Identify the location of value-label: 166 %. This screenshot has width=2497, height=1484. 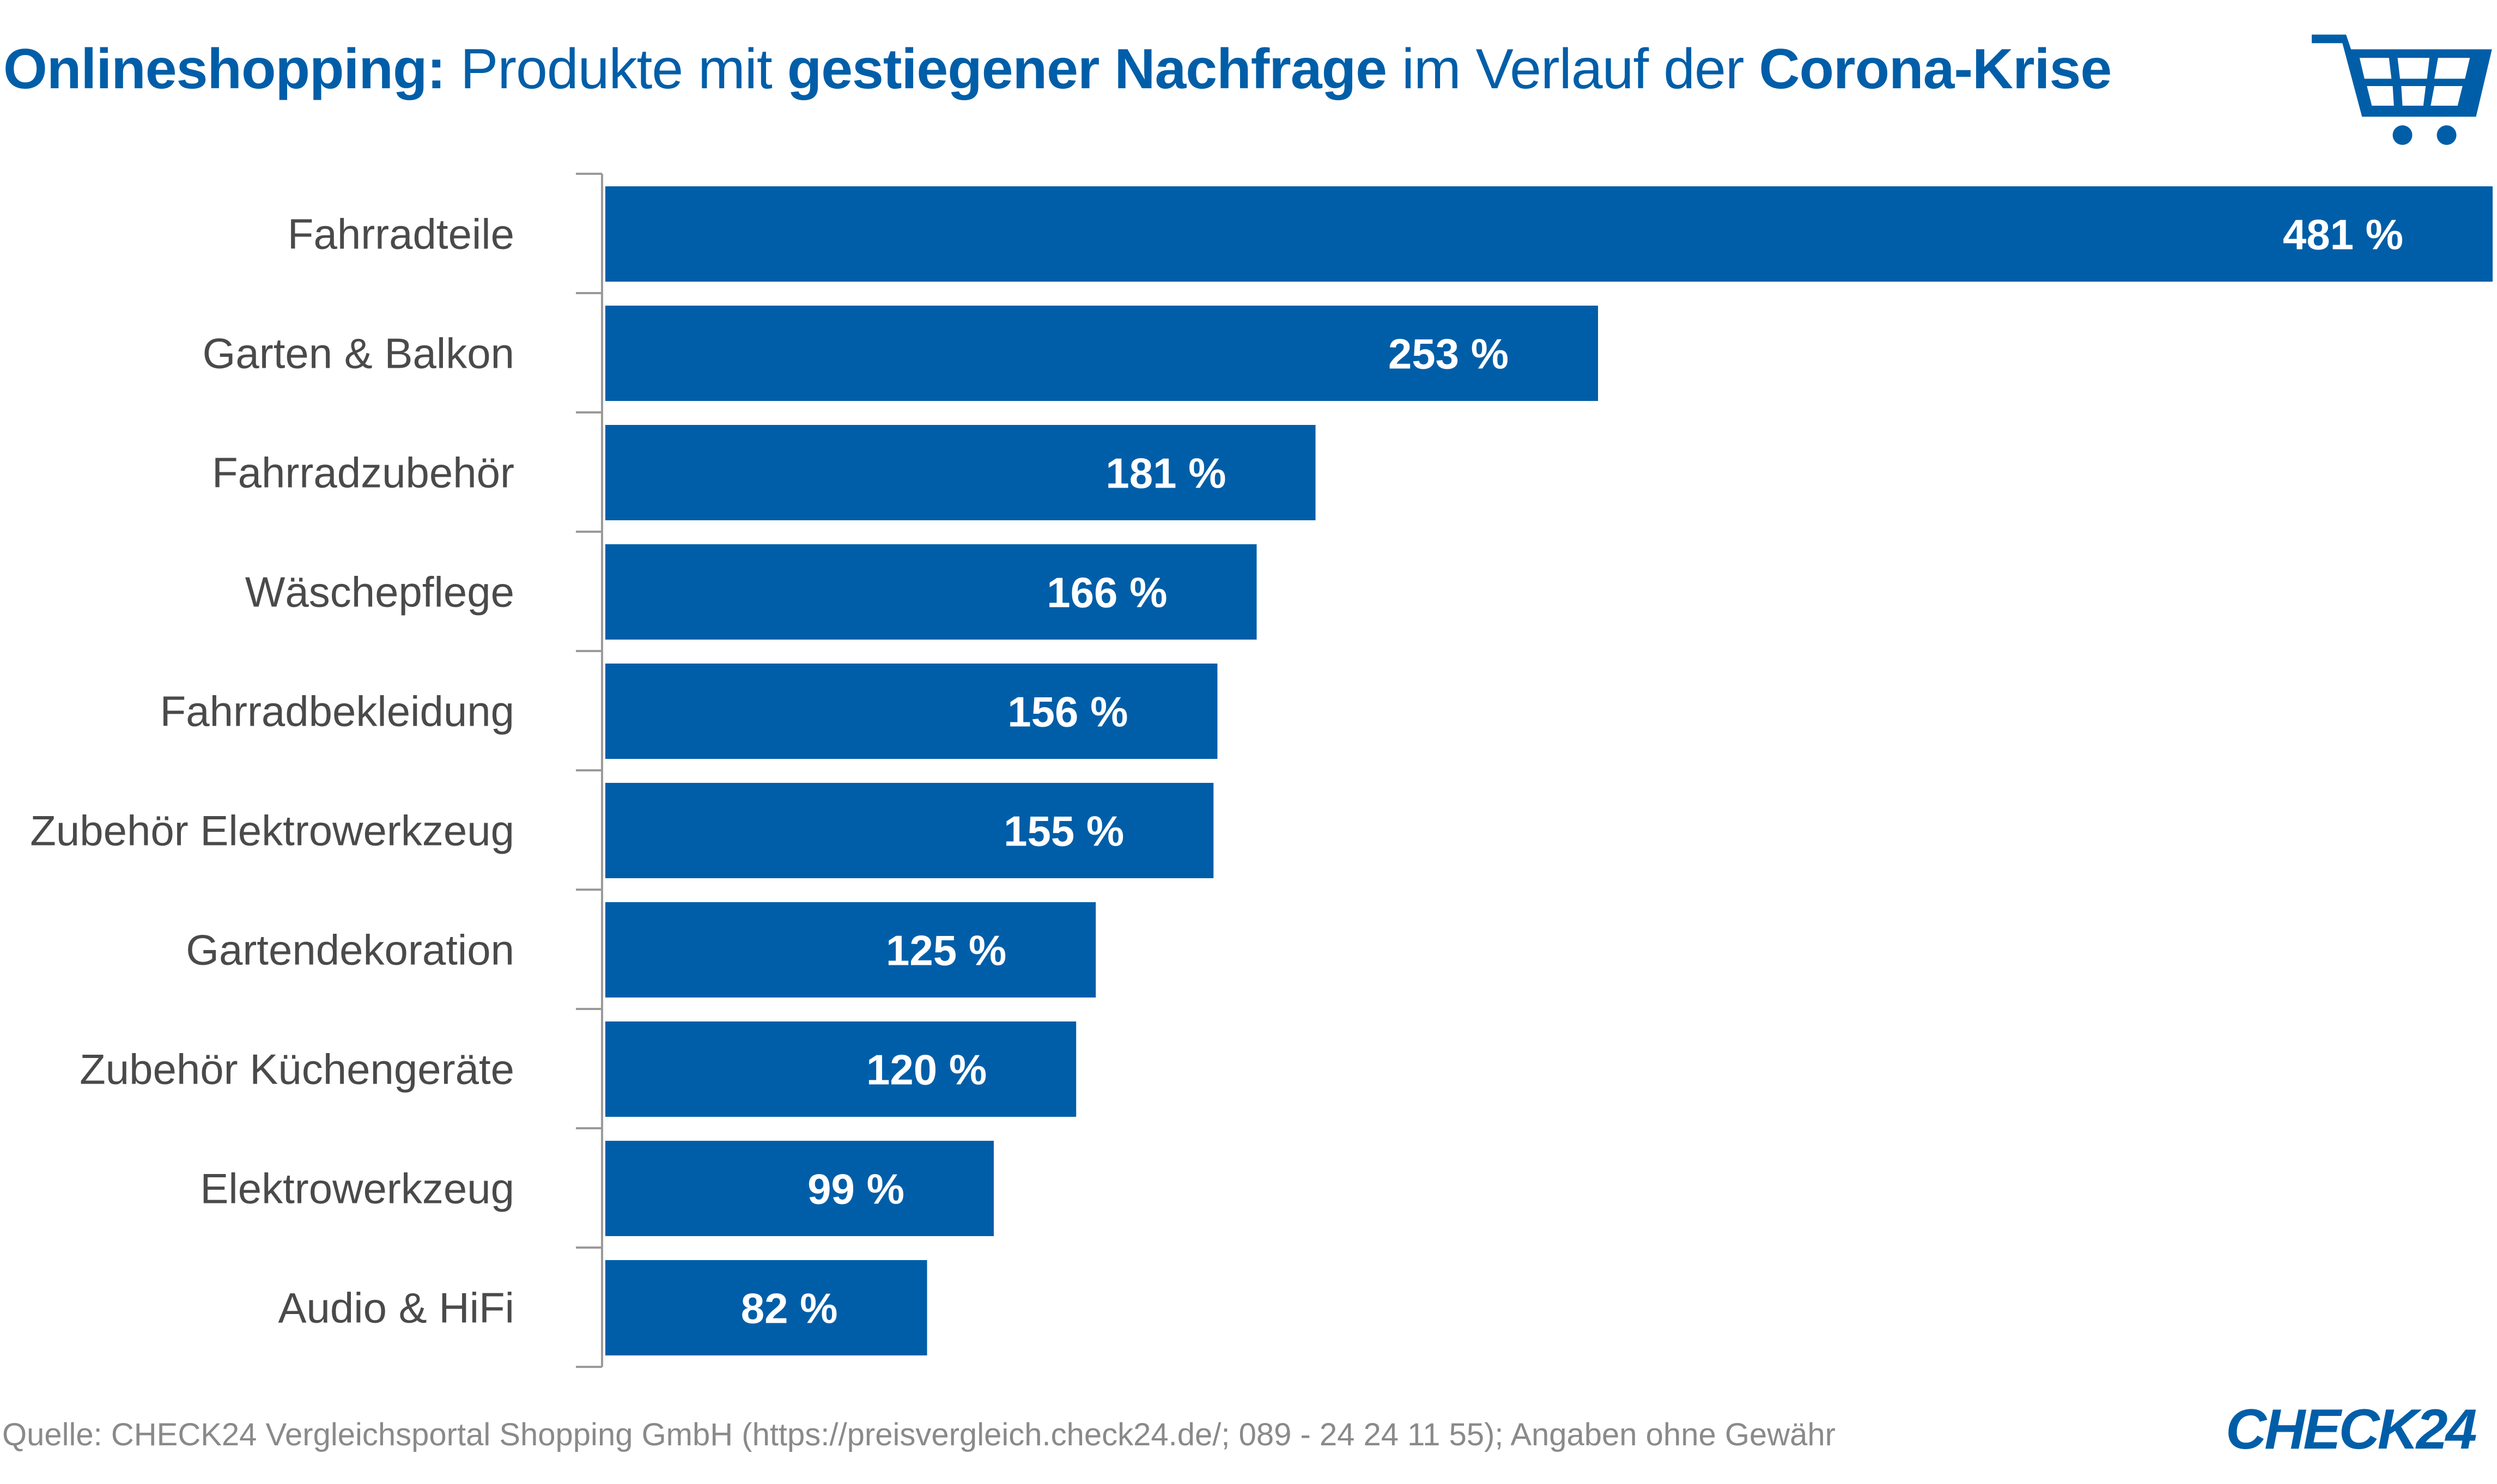
(1107, 593).